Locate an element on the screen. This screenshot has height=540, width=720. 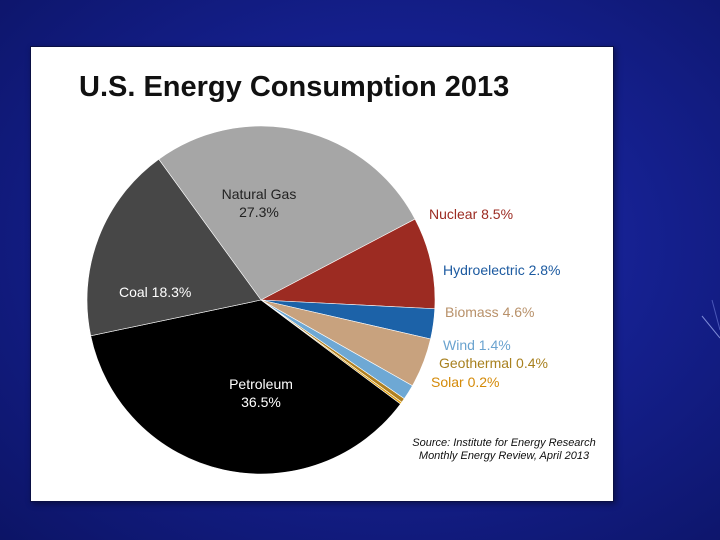
chart-title: U.S. Energy Consumption 2013 is located at coordinates (294, 87).